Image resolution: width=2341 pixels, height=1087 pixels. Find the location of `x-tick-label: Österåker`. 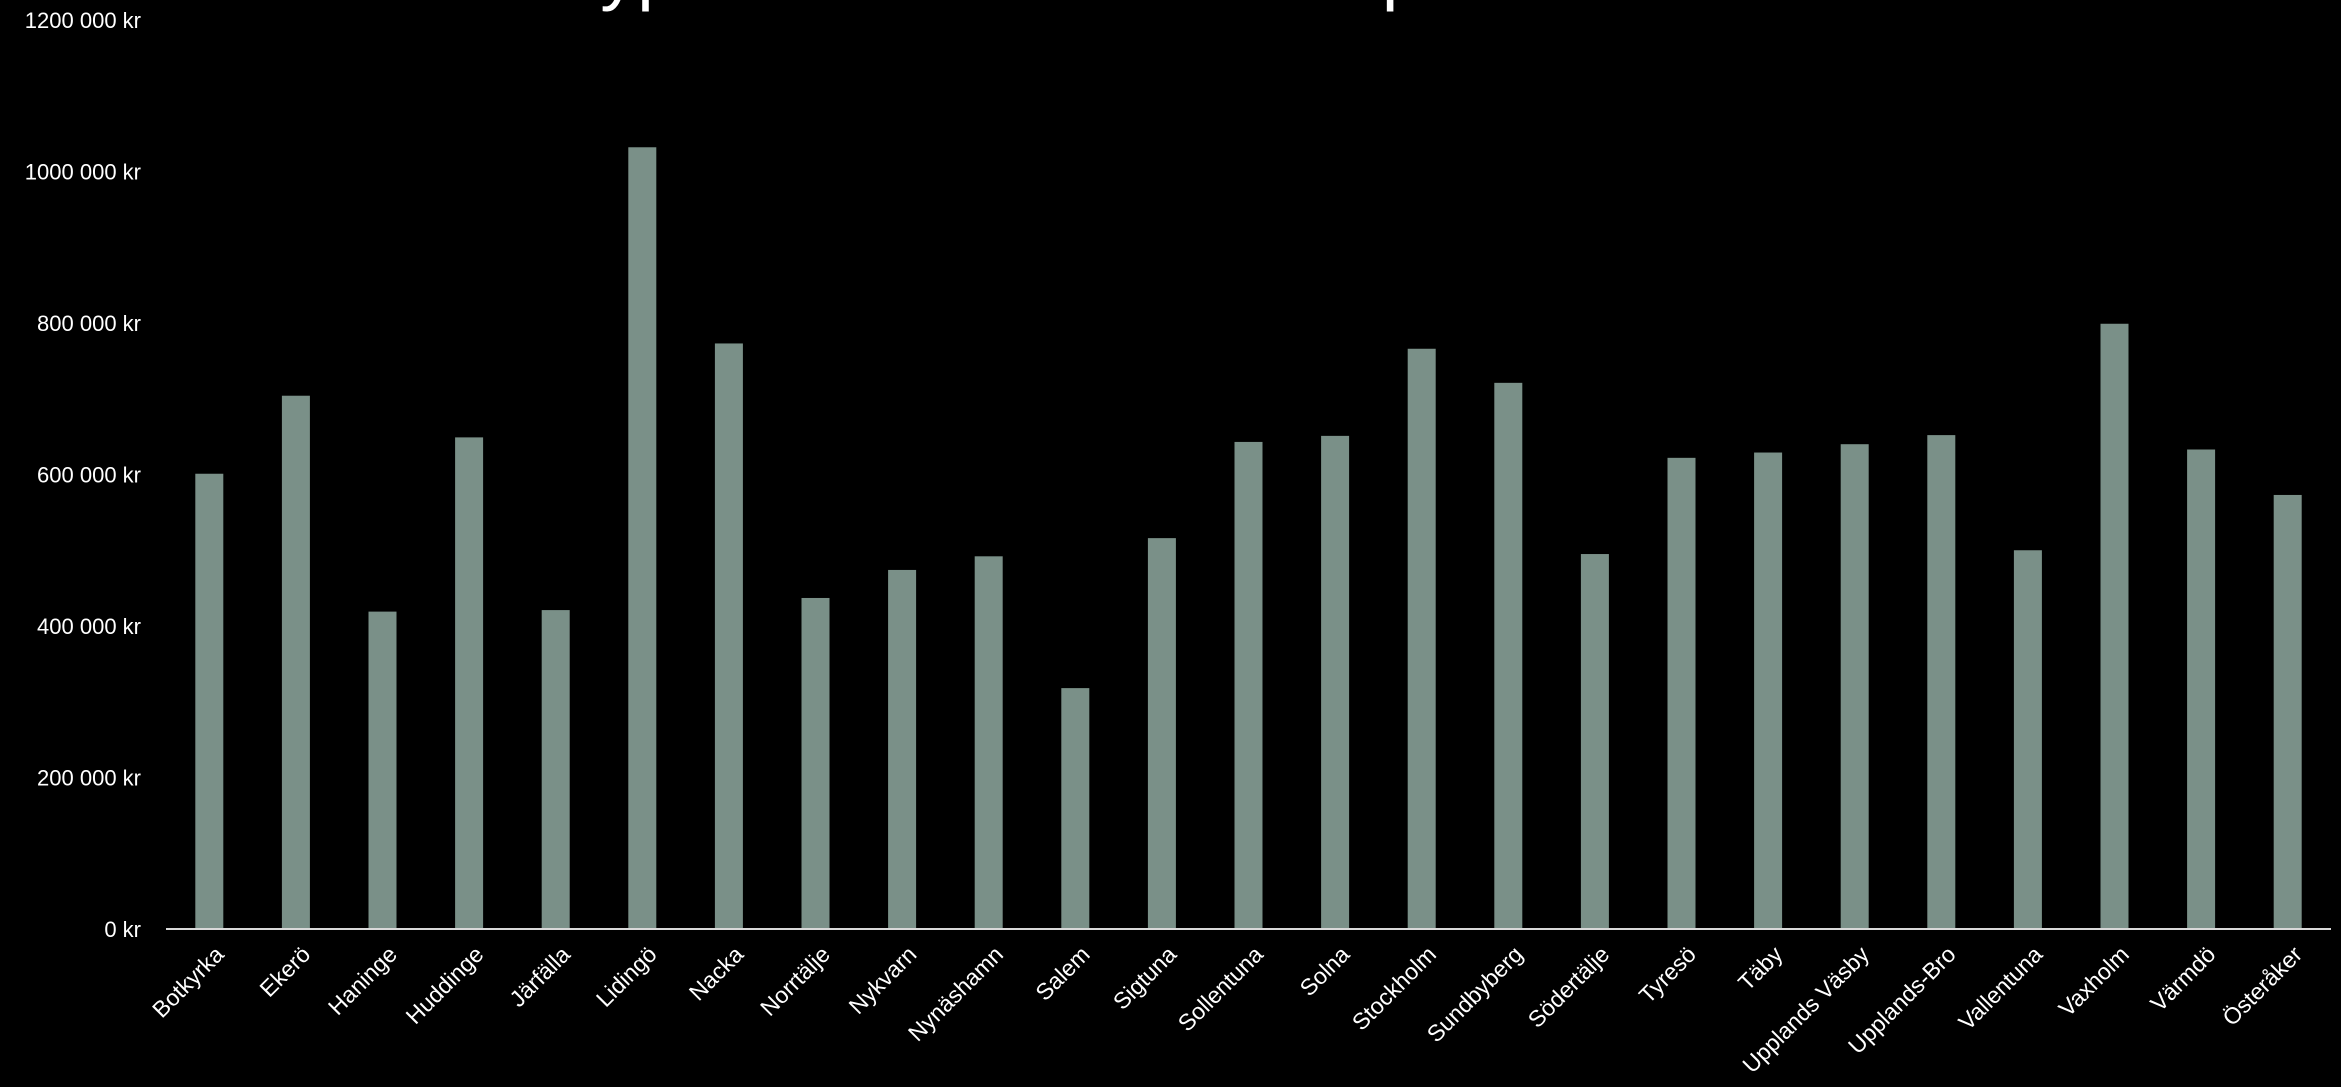

x-tick-label: Österåker is located at coordinates (2262, 986).